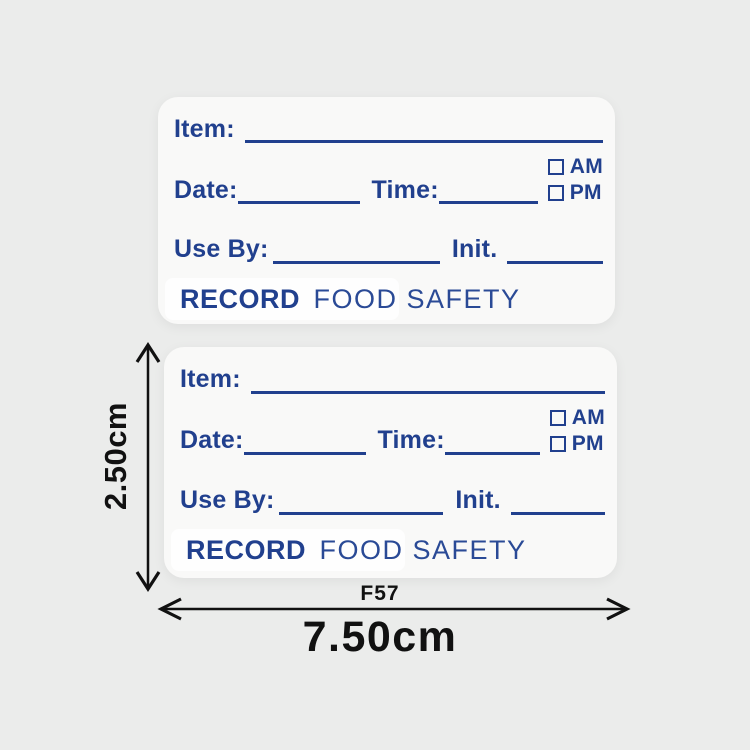 The width and height of the screenshot is (750, 750). What do you see at coordinates (148, 467) in the screenshot?
I see `height-dimension-arrow-icon` at bounding box center [148, 467].